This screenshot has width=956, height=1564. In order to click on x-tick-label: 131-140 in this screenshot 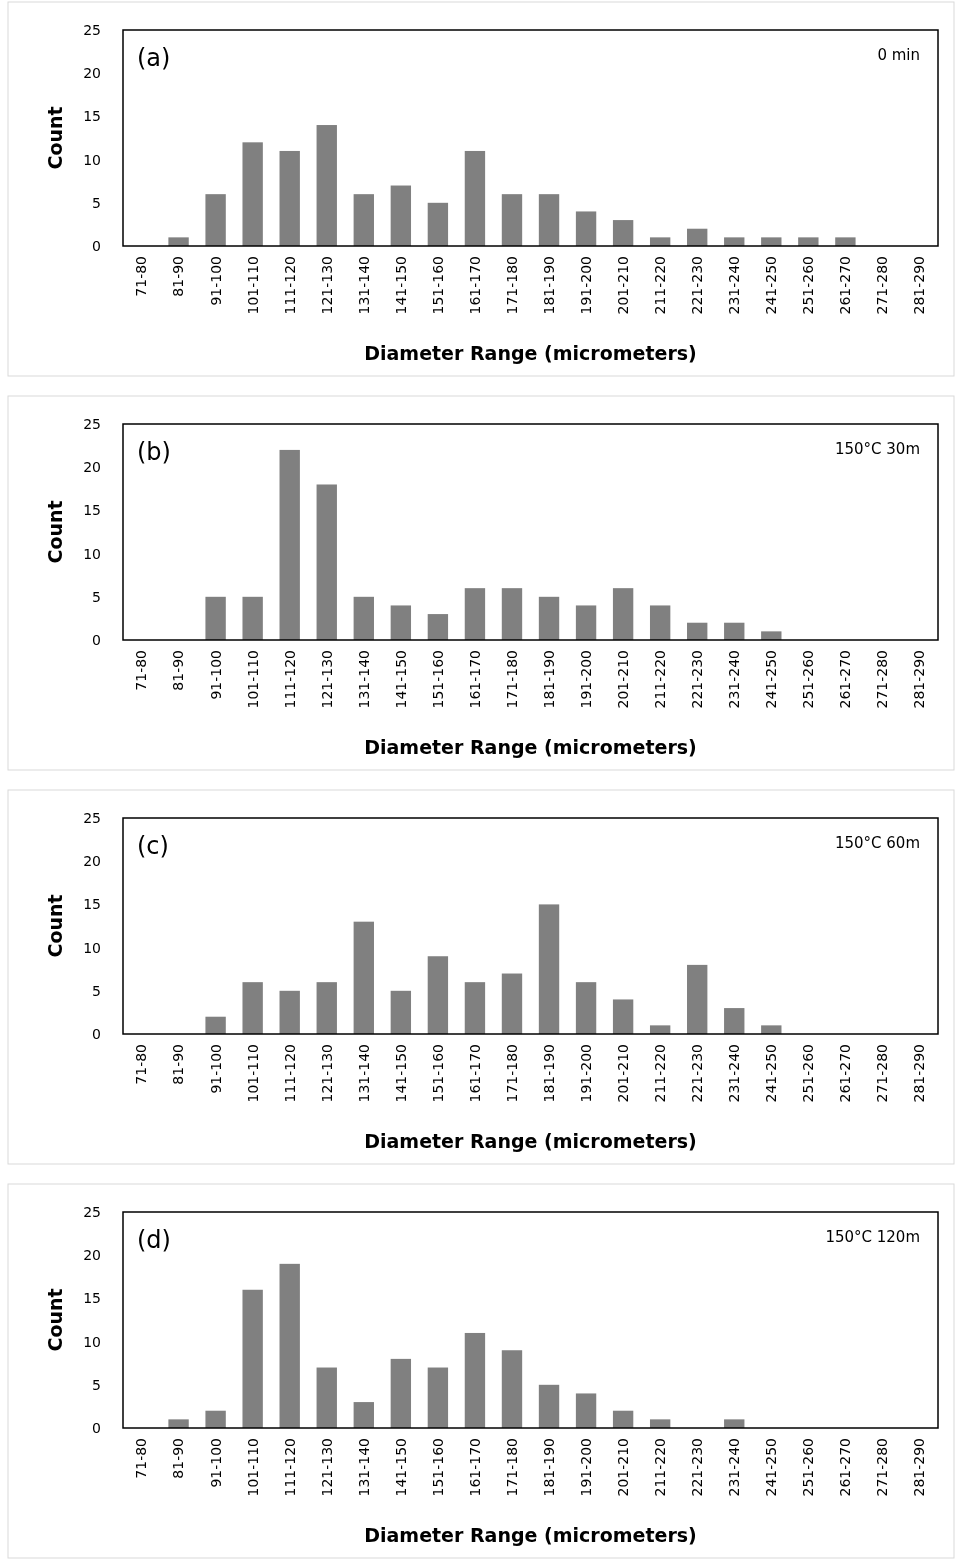, I will do `click(363, 285)`.